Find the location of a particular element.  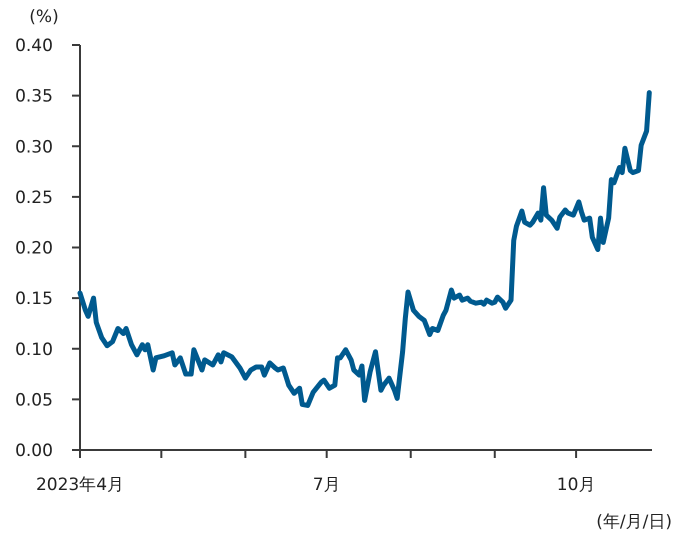

ytick: 0.10 is located at coordinates (34, 350).